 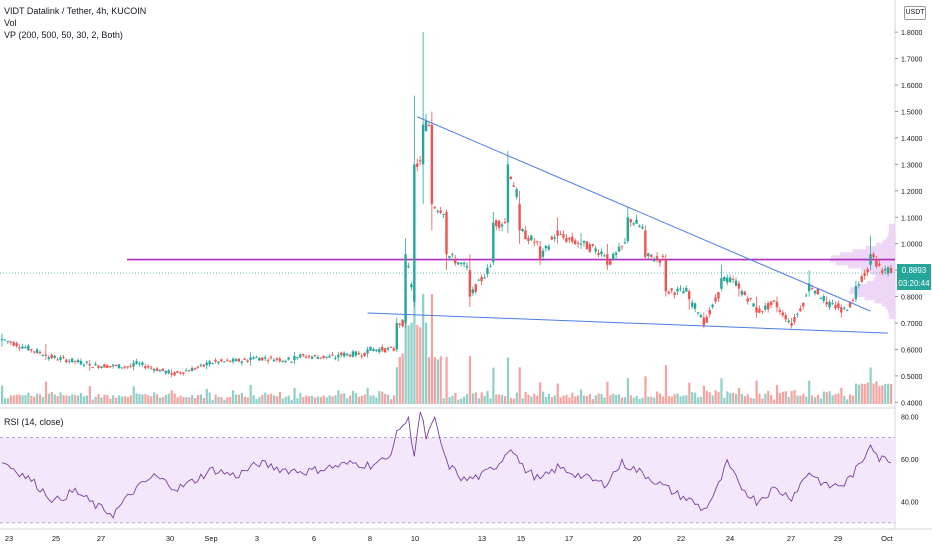 What do you see at coordinates (170, 538) in the screenshot?
I see `time-tick-label: 30` at bounding box center [170, 538].